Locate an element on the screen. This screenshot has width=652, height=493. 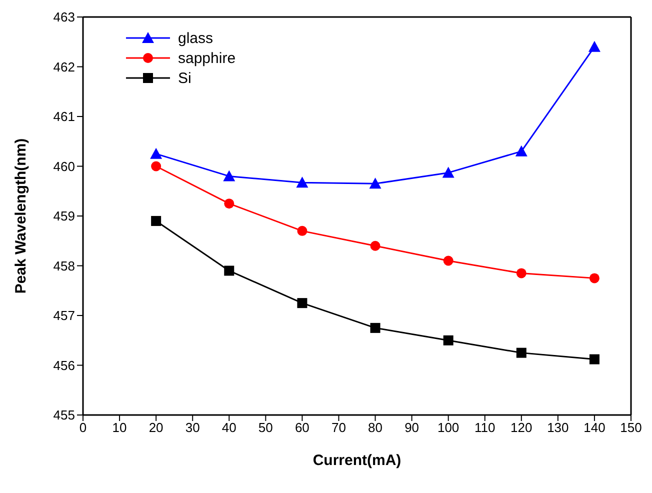
x-tick-label: 60 is located at coordinates (302, 428).